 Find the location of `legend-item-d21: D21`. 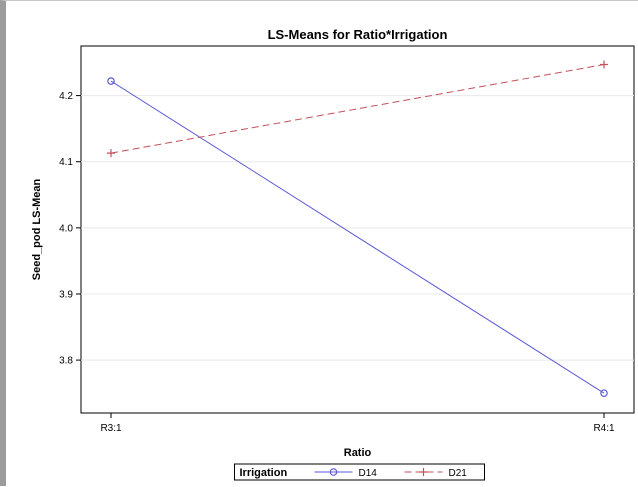

legend-item-d21: D21 is located at coordinates (436, 473).